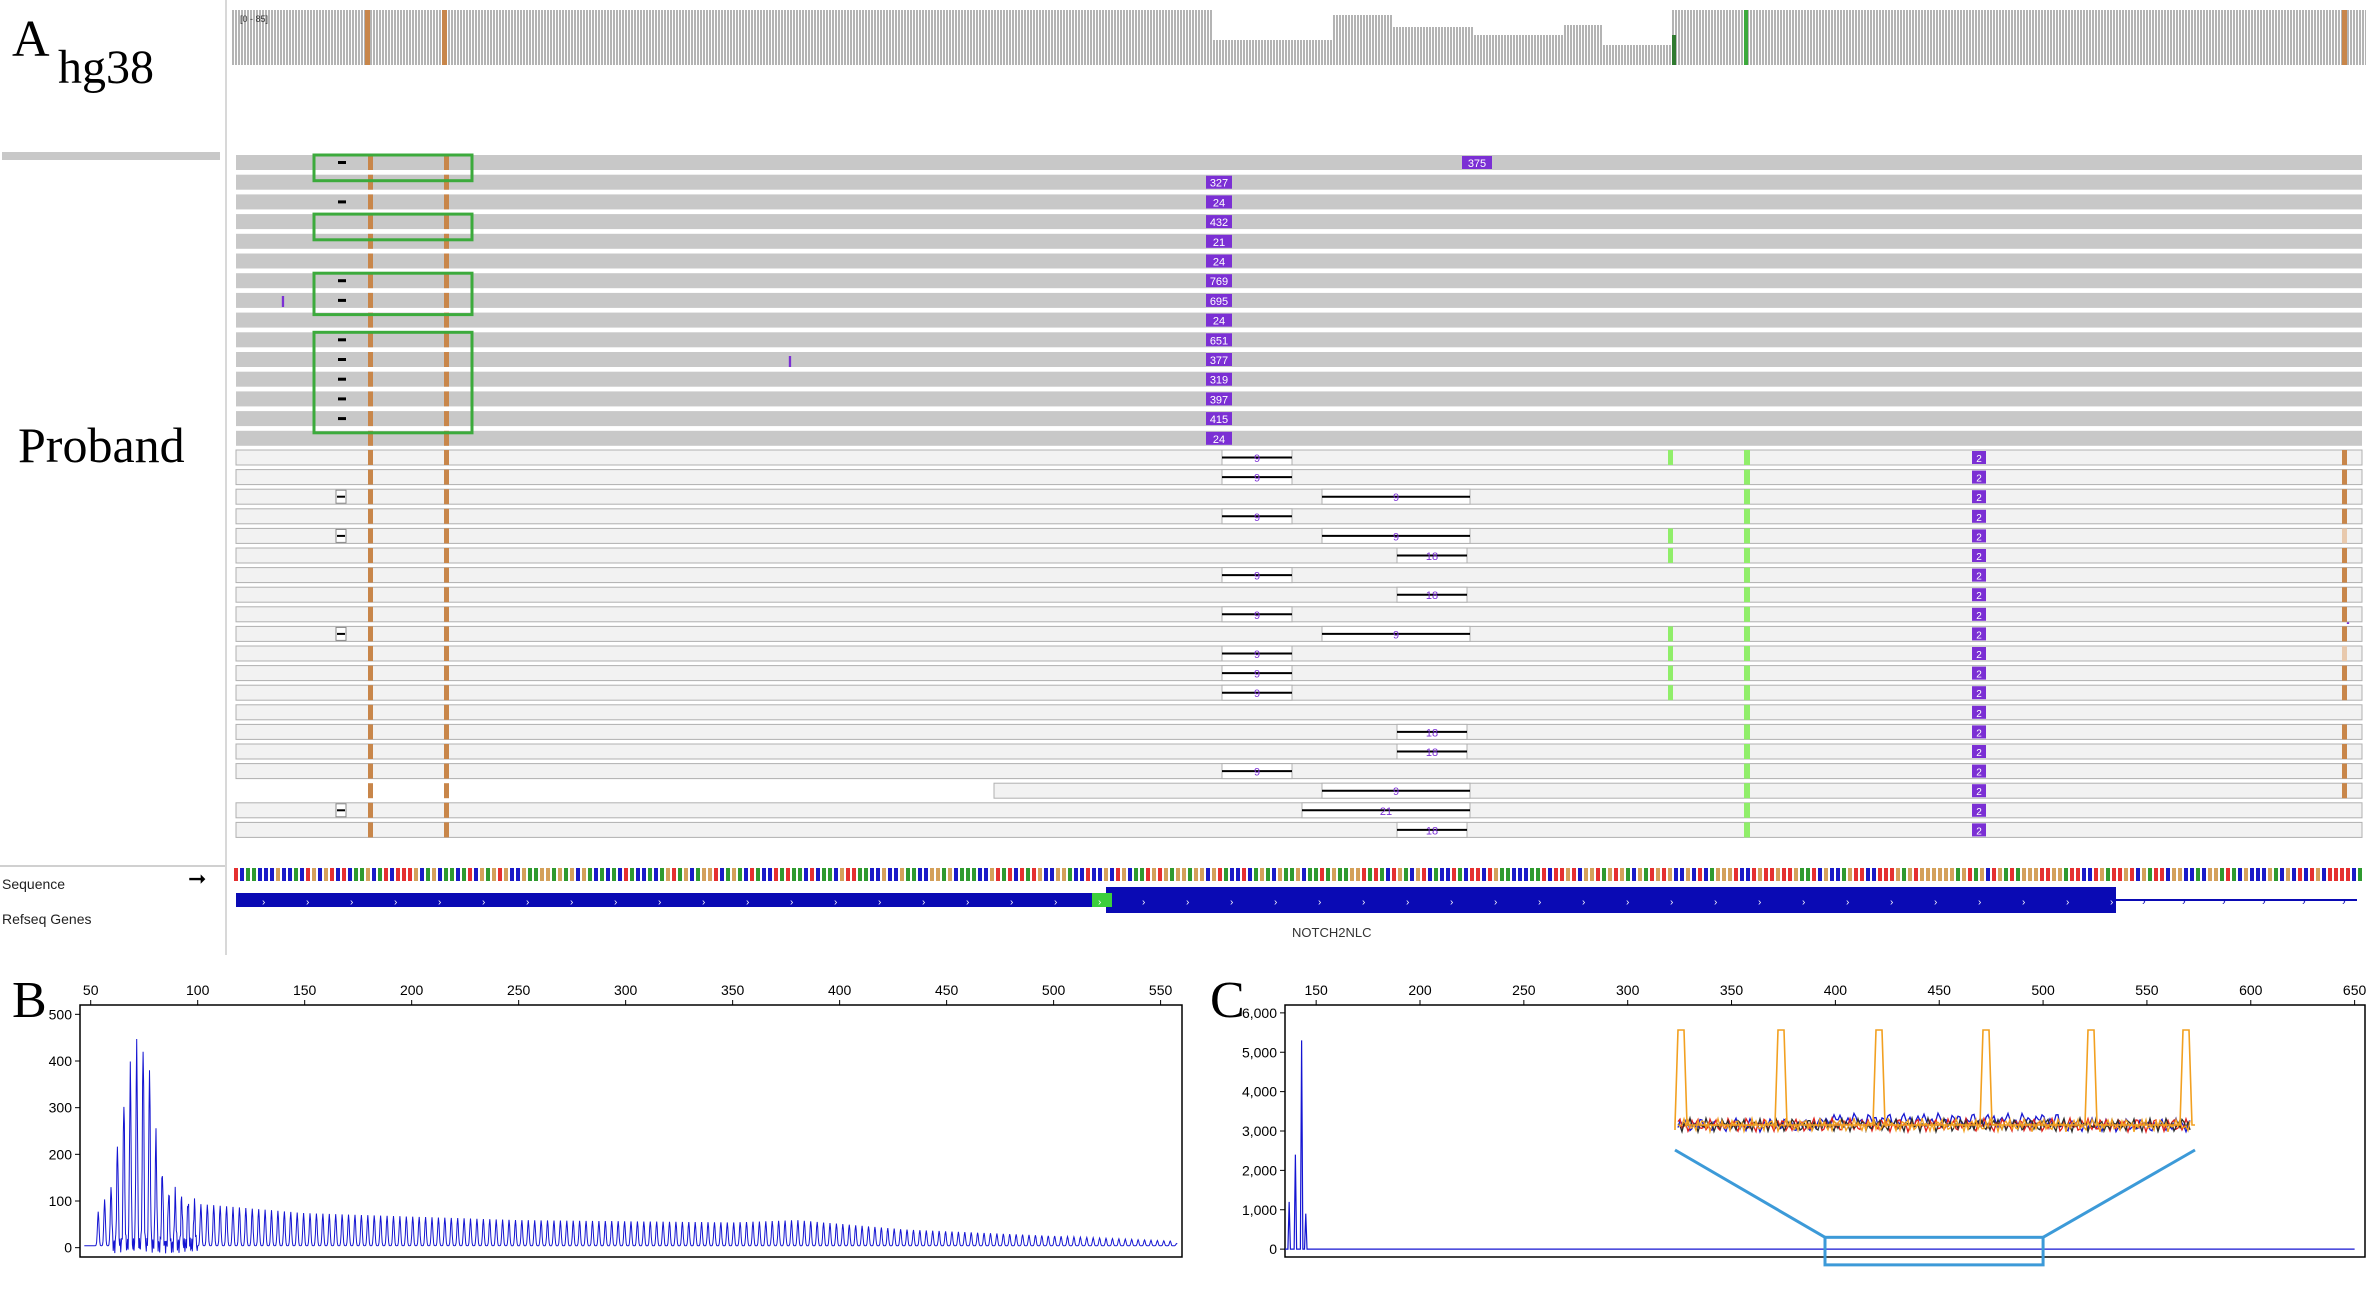  I want to click on deletion-label: 18, so click(1432, 753).